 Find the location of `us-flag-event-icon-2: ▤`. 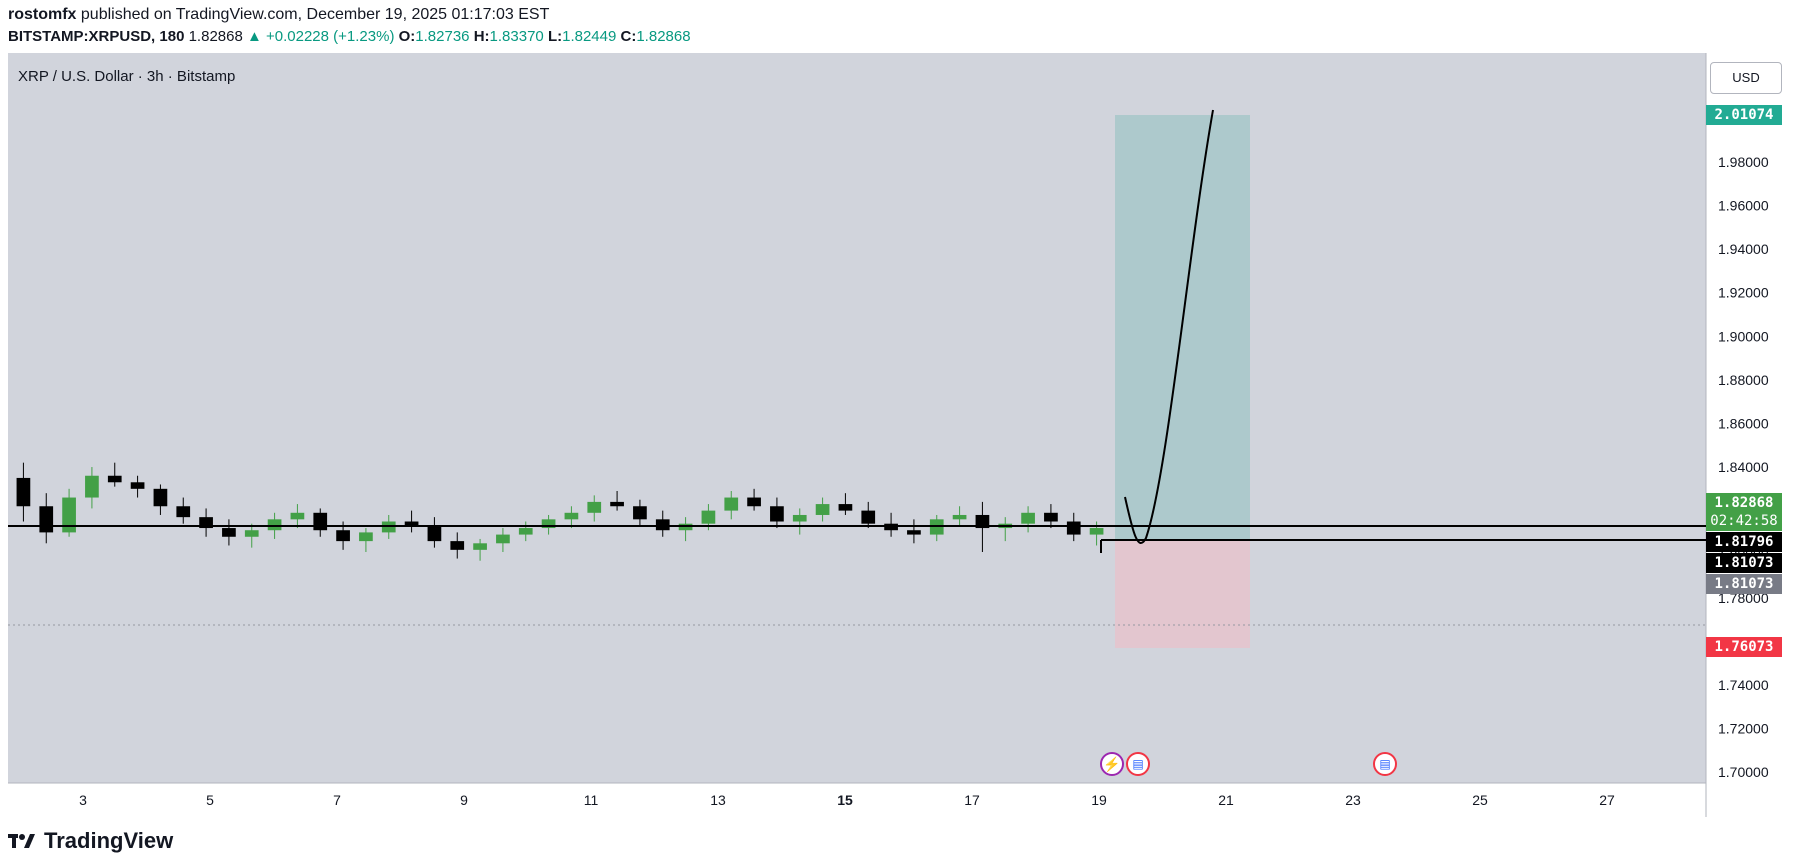

us-flag-event-icon-2: ▤ is located at coordinates (1385, 764).